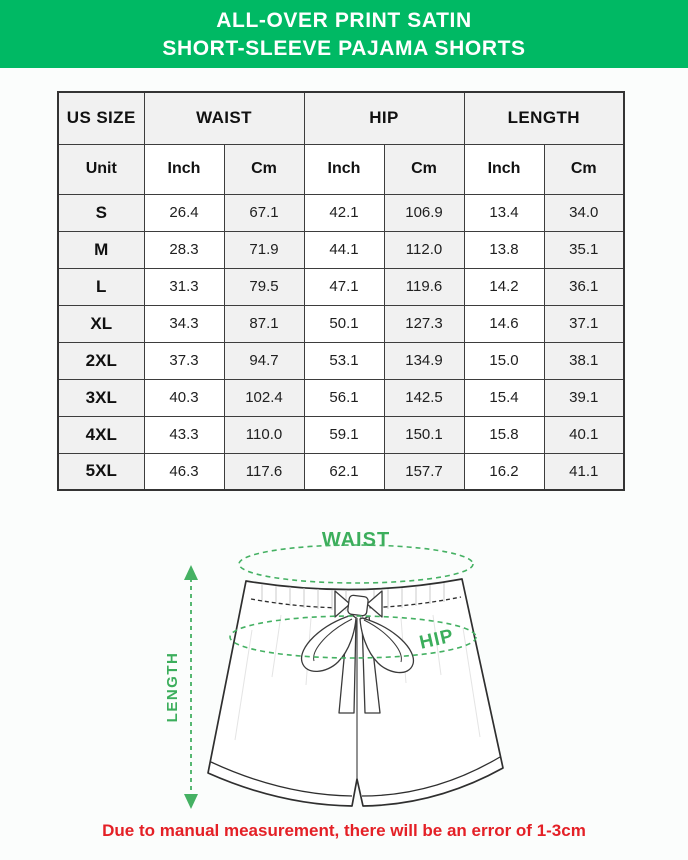 This screenshot has width=688, height=860. Describe the element at coordinates (224, 118) in the screenshot. I see `column-group-waist: WAIST` at that location.